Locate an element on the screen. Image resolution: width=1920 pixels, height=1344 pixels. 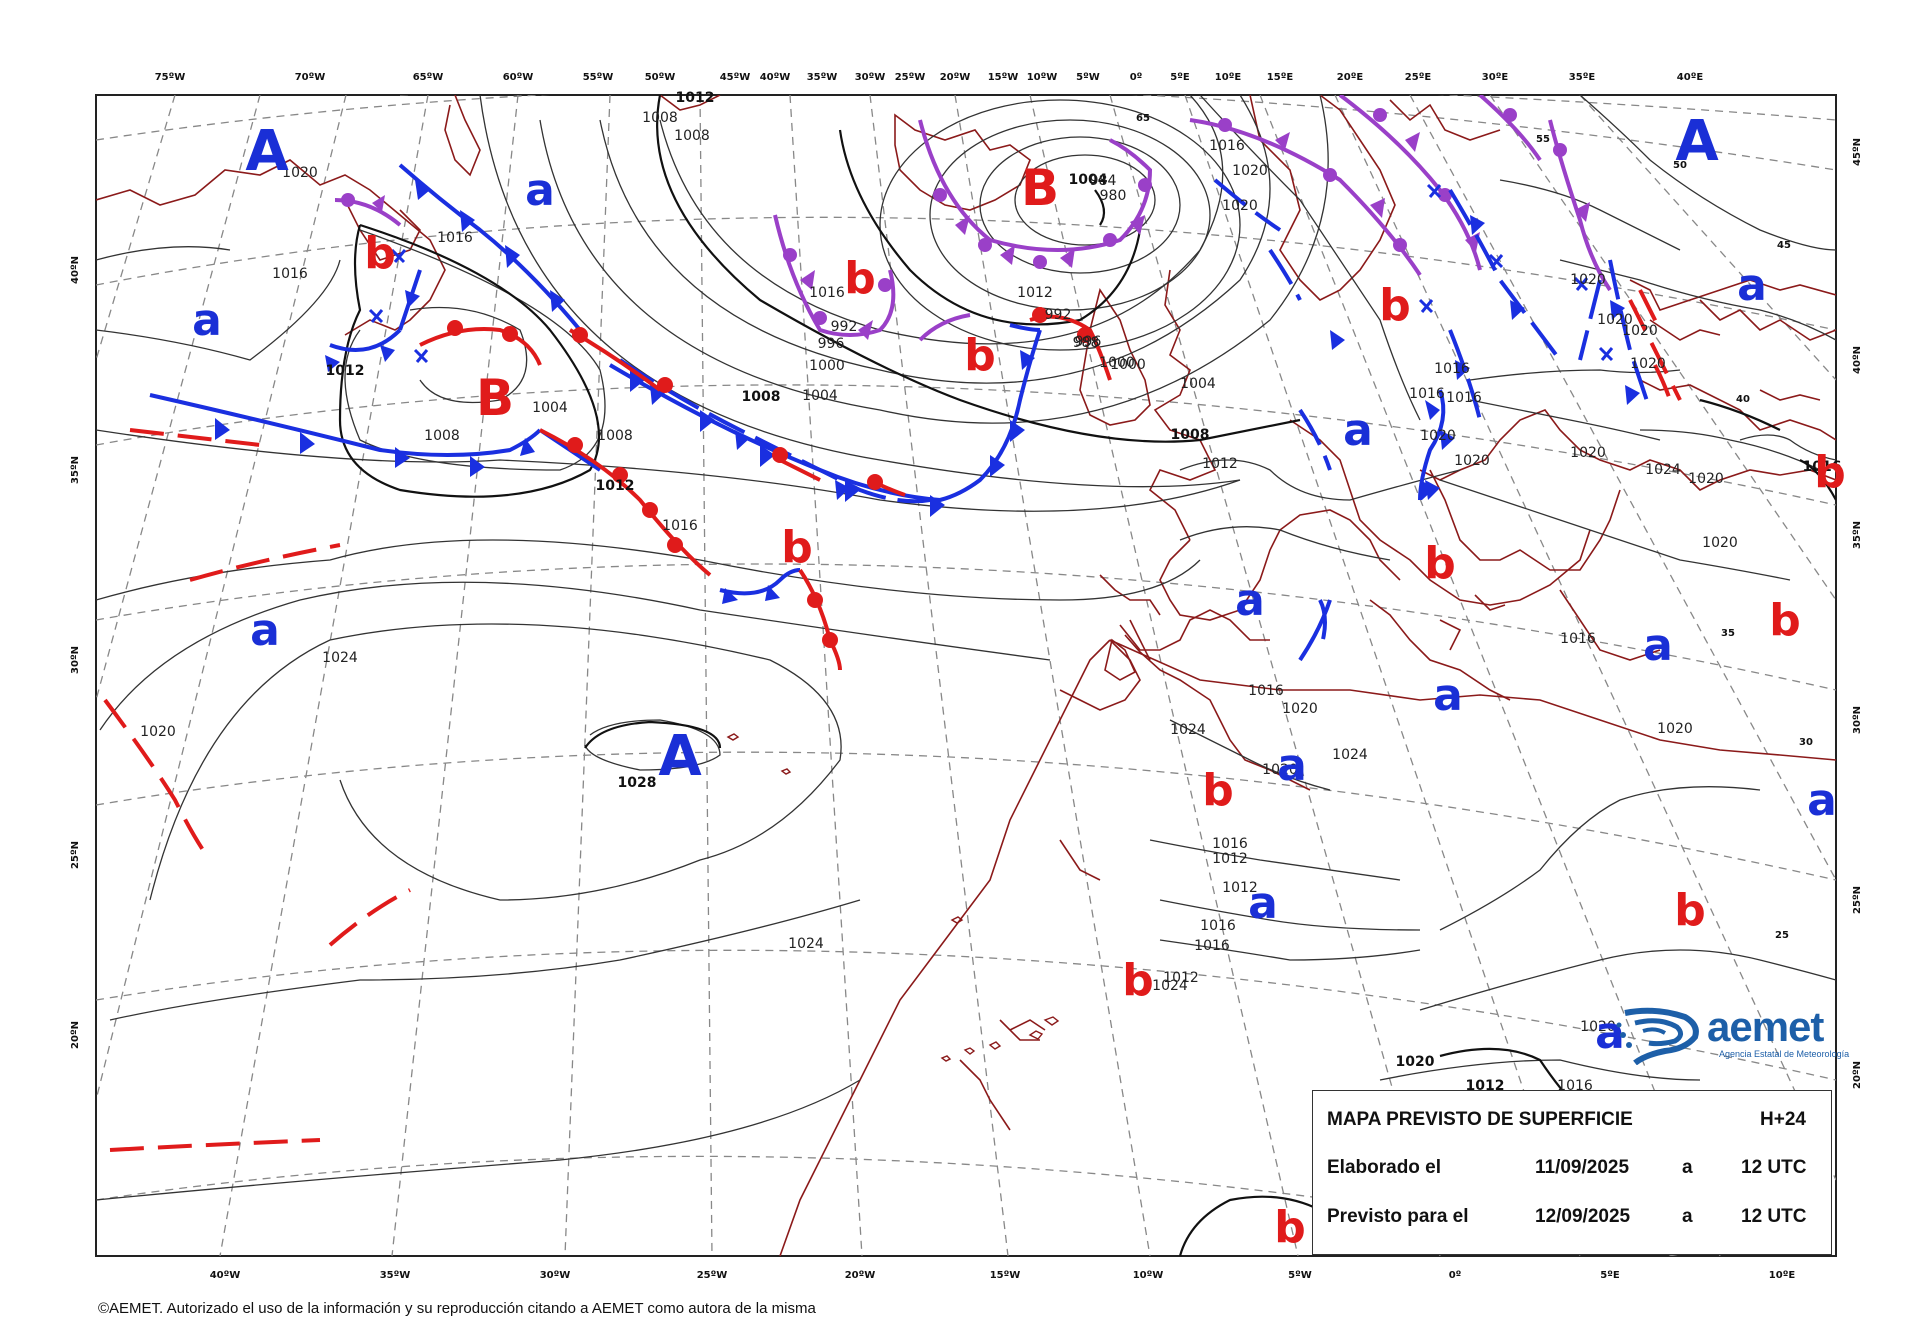
isobar-label: 988 is located at coordinates (1086, 343).